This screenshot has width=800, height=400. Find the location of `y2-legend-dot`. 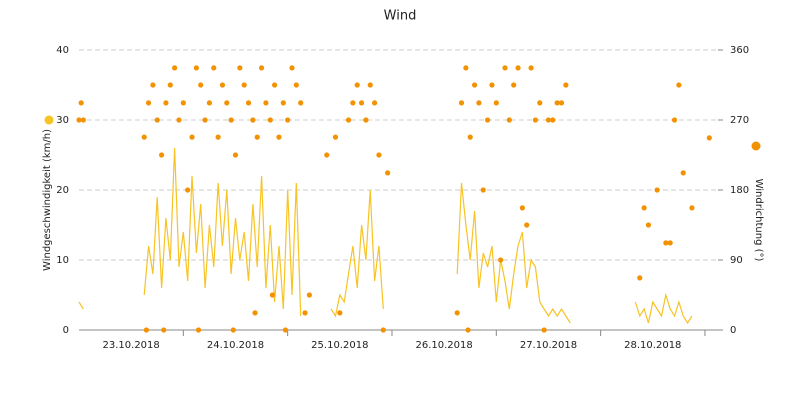

y2-legend-dot is located at coordinates (756, 146).